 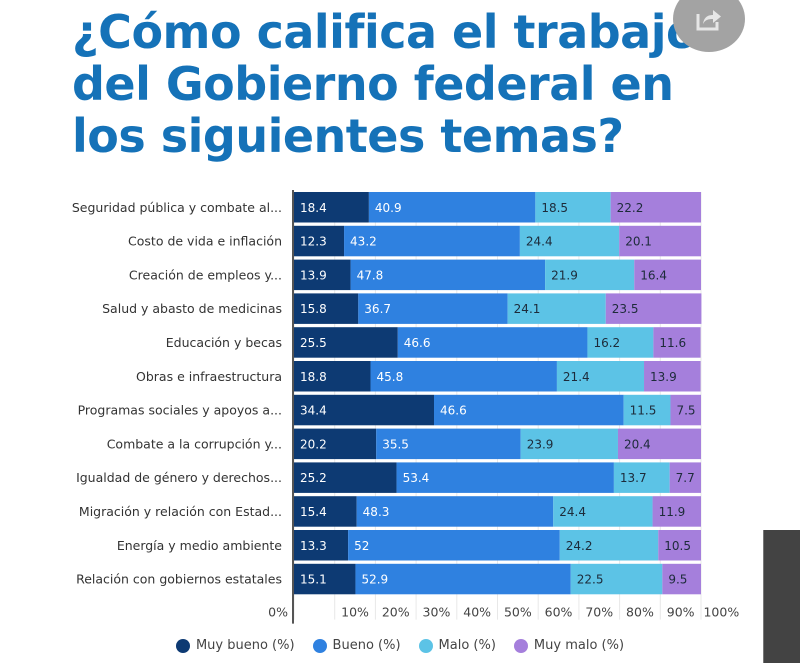 I want to click on legend-label: Malo (%), so click(x=467, y=645).